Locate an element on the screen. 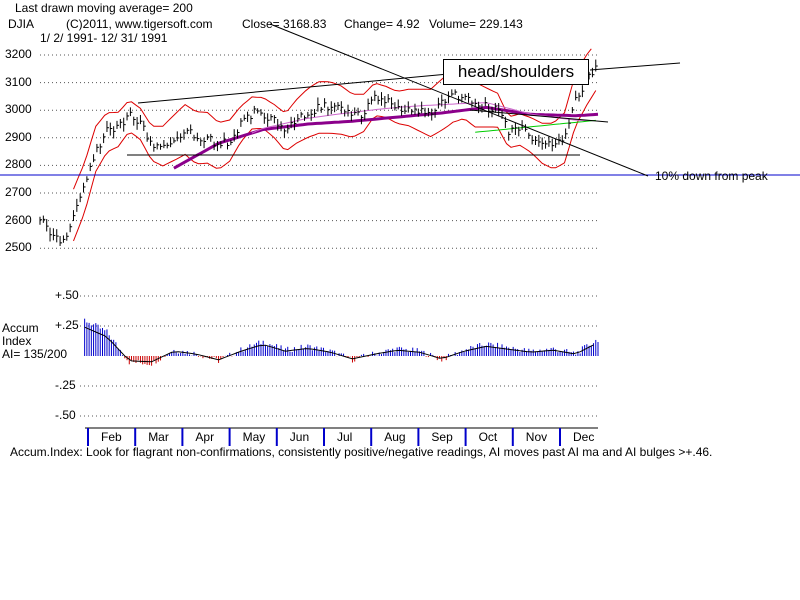 This screenshot has width=800, height=600. head-pointer is located at coordinates (635, 66).